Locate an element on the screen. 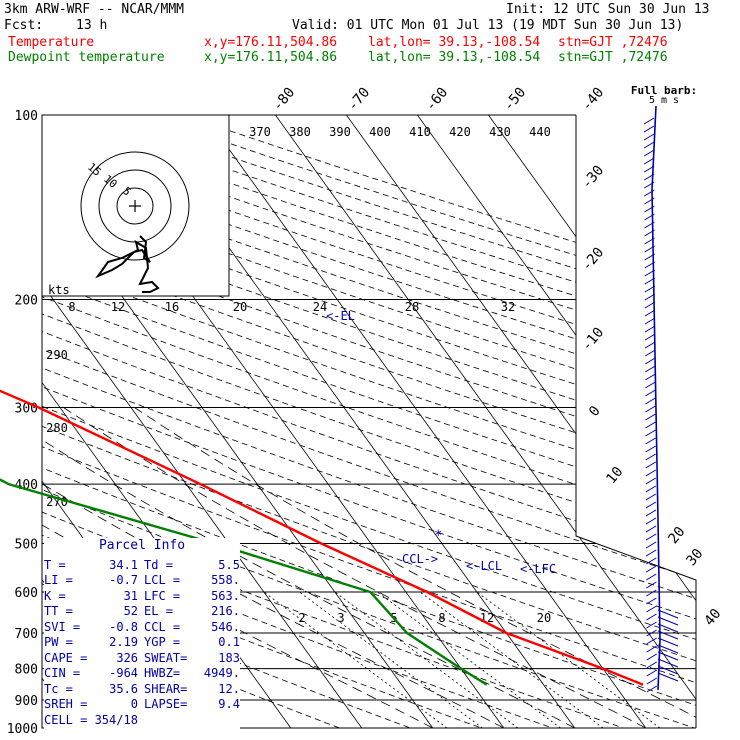 The width and height of the screenshot is (740, 740). init-time: Init: 12 UTC Sun 30 Jun 13 is located at coordinates (608, 9).